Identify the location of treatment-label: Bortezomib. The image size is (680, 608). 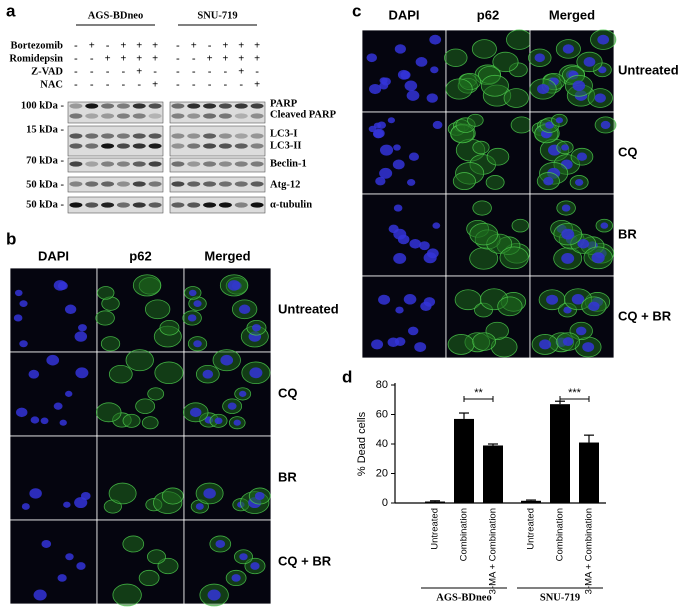
(37, 45).